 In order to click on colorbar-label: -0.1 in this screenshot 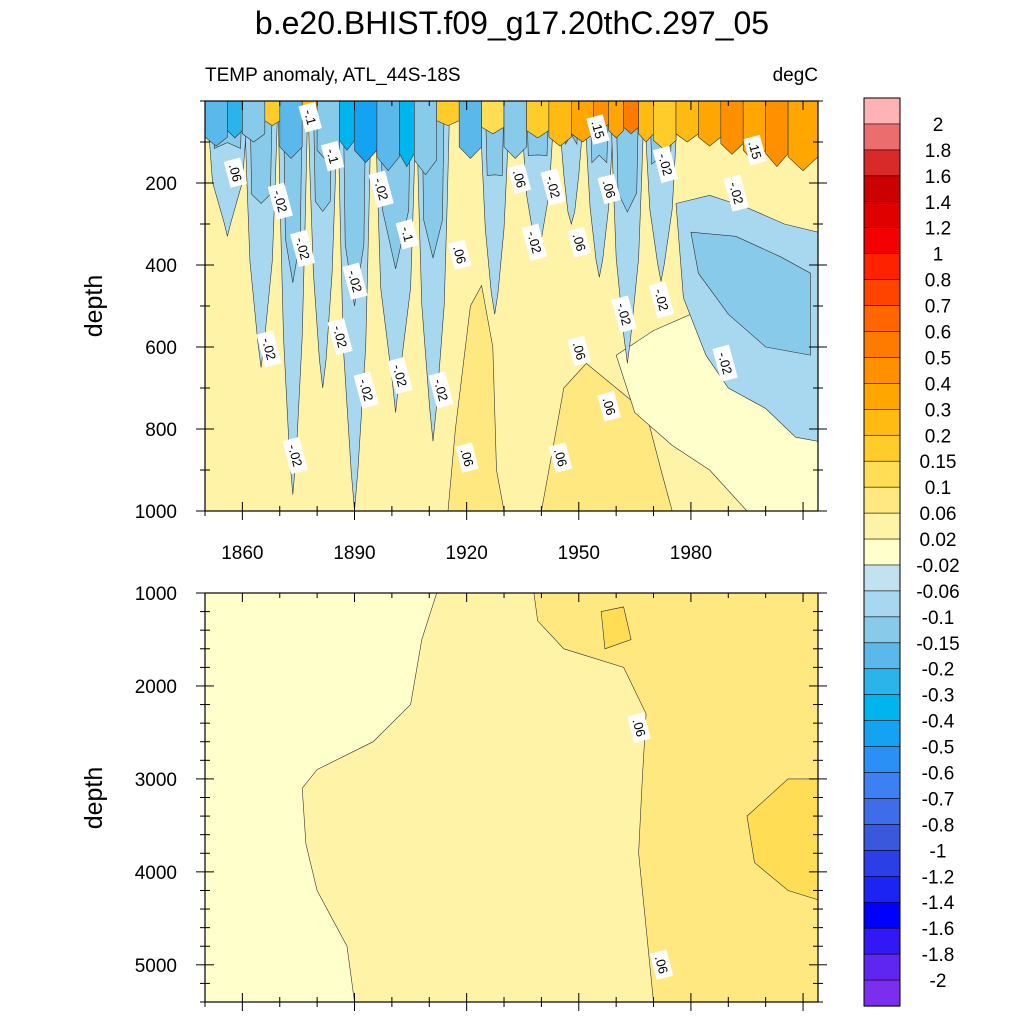, I will do `click(938, 618)`.